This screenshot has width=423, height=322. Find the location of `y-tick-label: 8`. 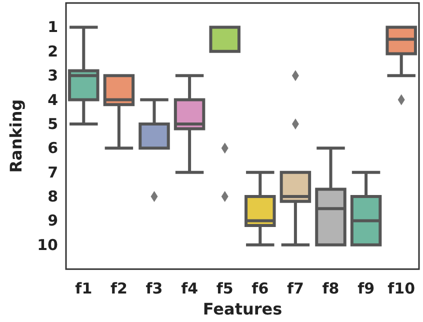

y-tick-label: 8 is located at coordinates (53, 197).